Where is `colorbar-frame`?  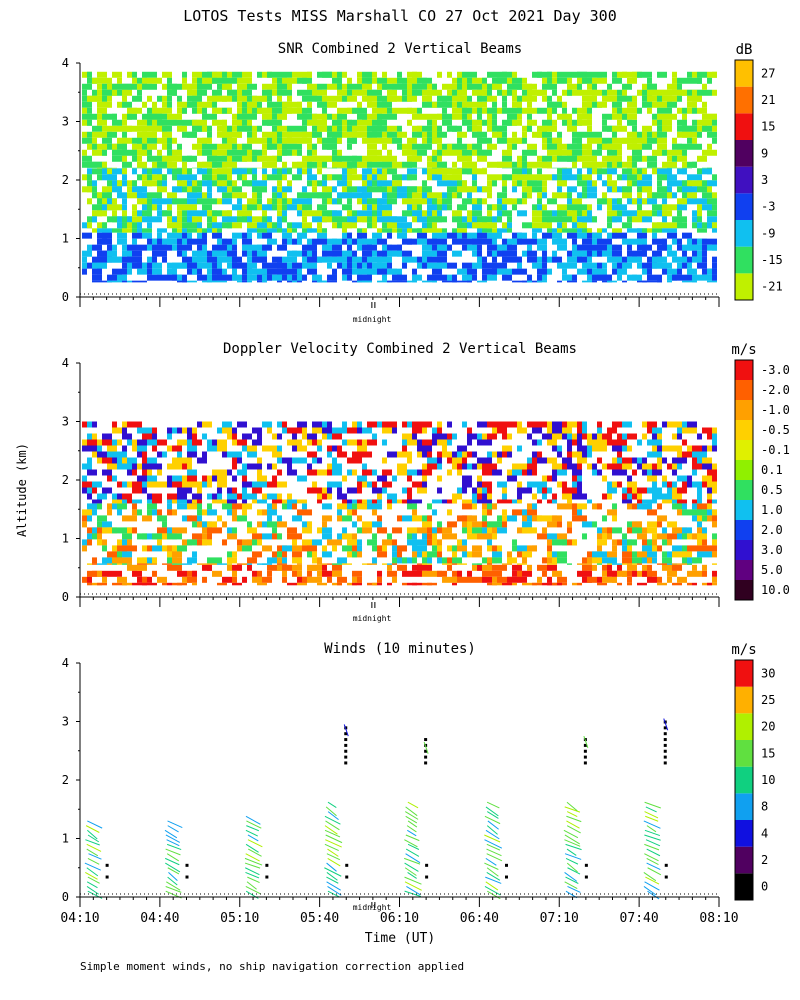 colorbar-frame is located at coordinates (744, 180).